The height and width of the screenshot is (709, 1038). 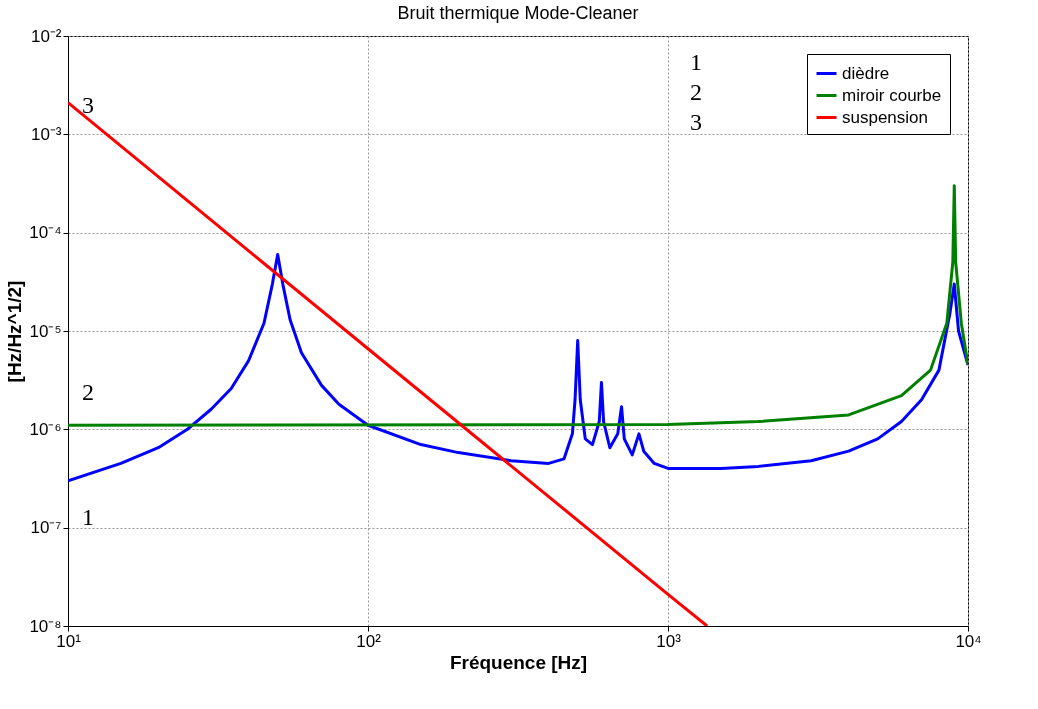 I want to click on x-axis-title: Fréquence [Hz], so click(x=518, y=662).